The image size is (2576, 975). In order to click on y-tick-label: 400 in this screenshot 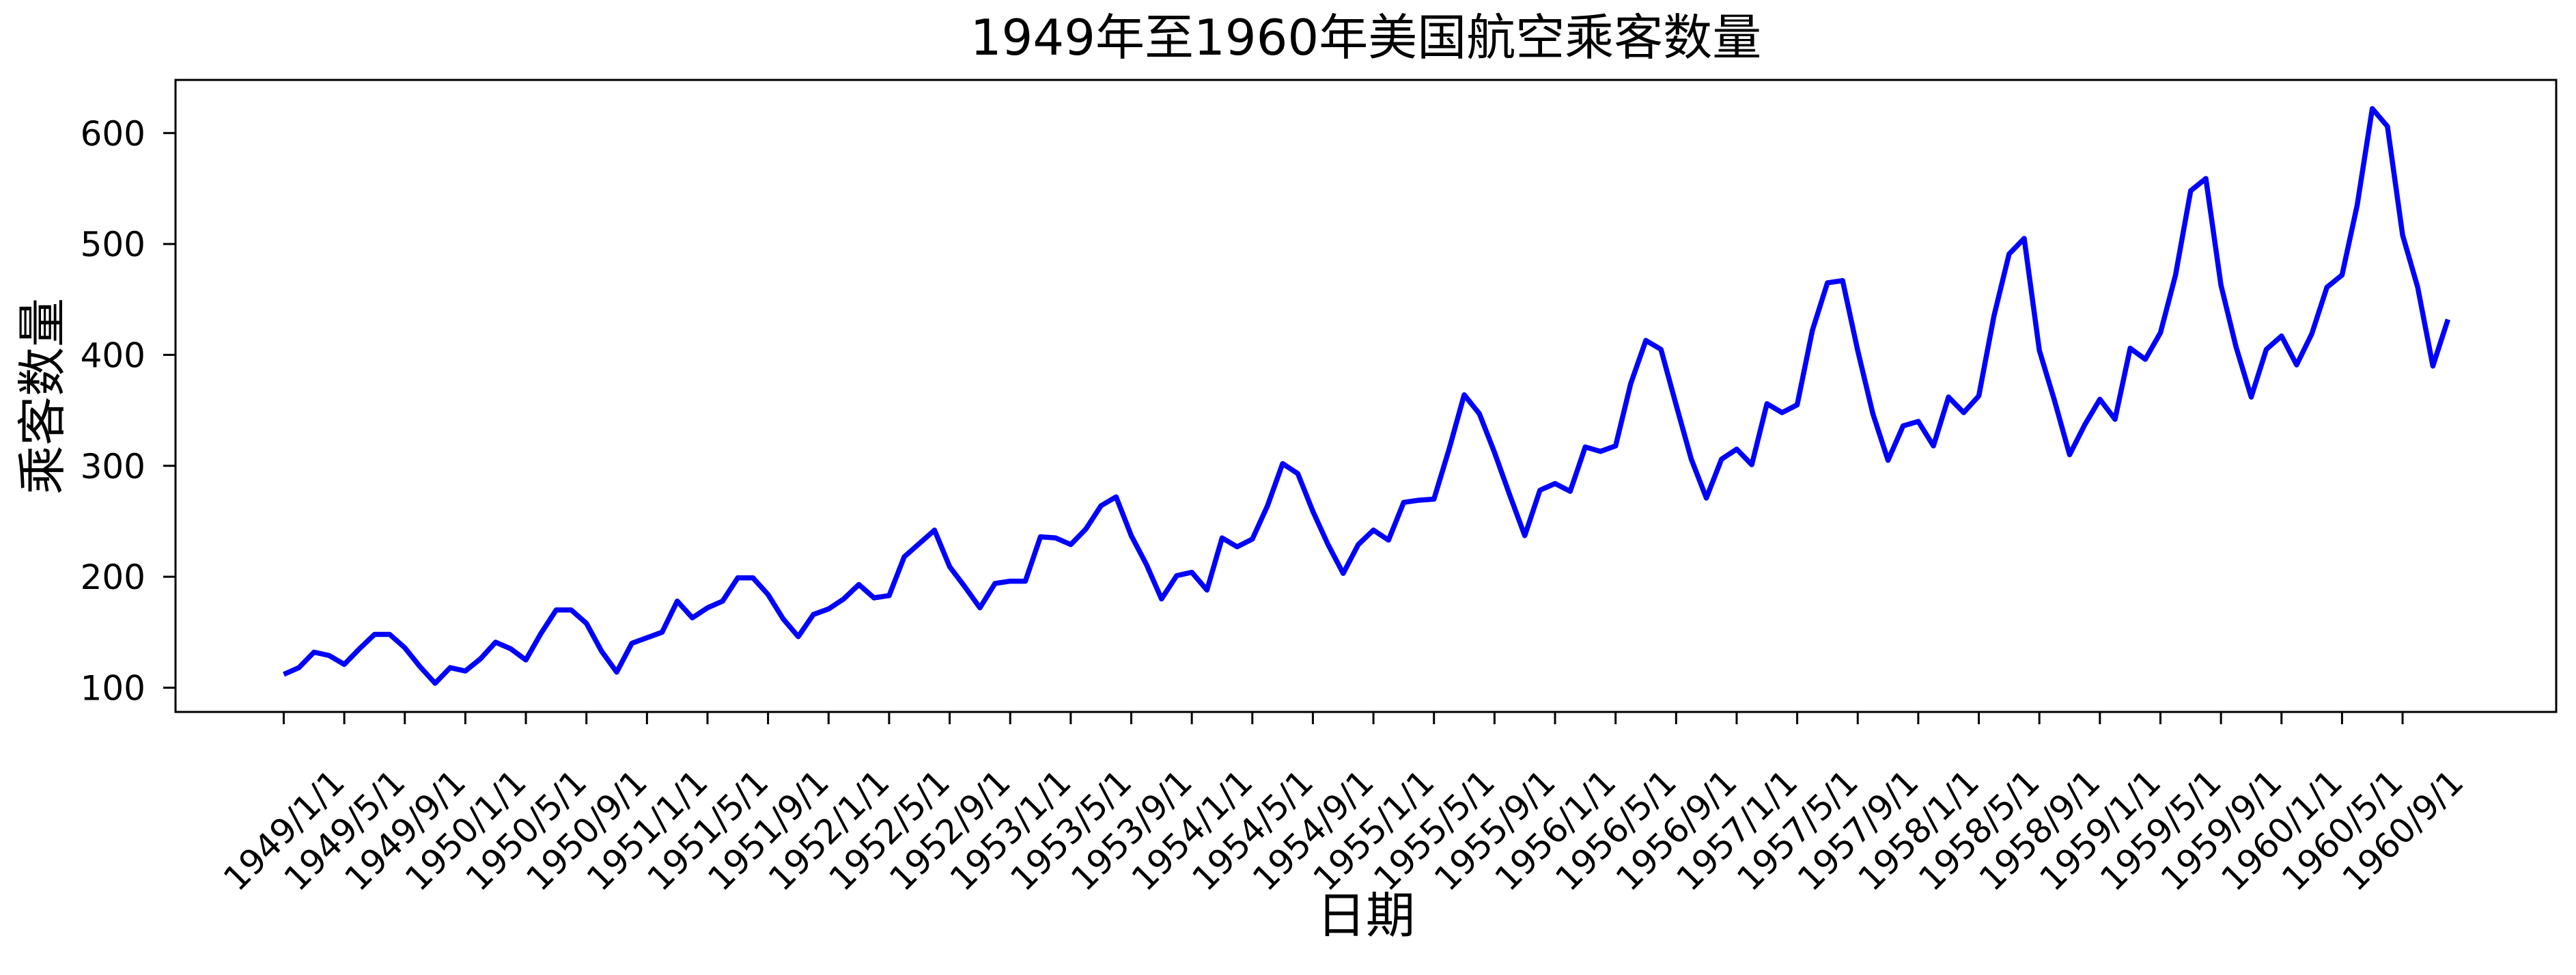, I will do `click(113, 355)`.